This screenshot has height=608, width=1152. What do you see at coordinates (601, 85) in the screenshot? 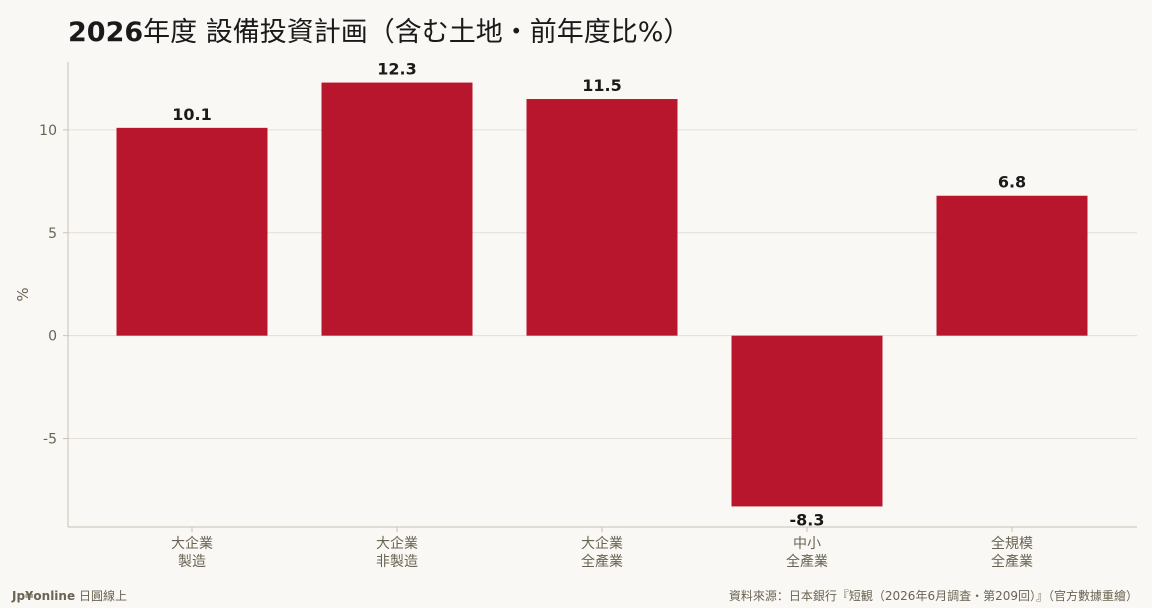
I see `bar-value-label: 11.5` at bounding box center [601, 85].